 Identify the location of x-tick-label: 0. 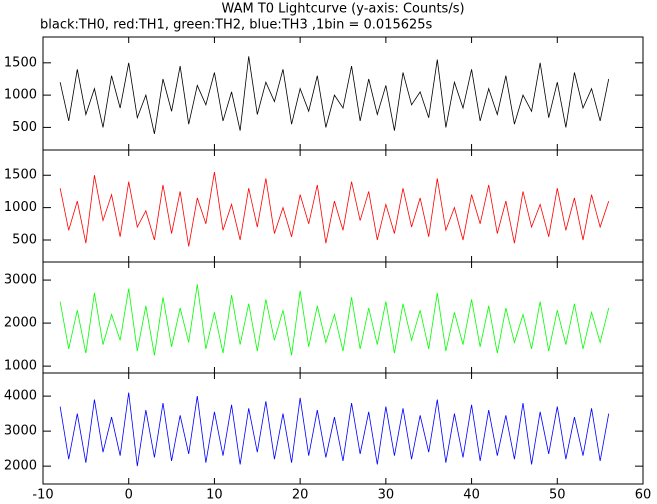
(129, 495).